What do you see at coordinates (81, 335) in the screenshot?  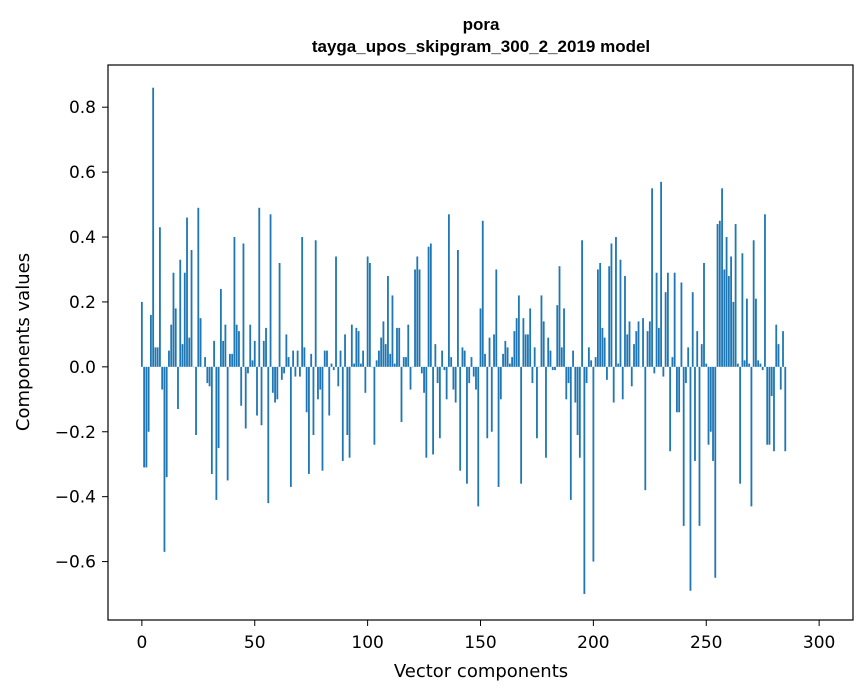 I see `y-axis-ticks: −0.6 −0.4 −0.2 0.0 0.2 0.4 0.6 0.8` at bounding box center [81, 335].